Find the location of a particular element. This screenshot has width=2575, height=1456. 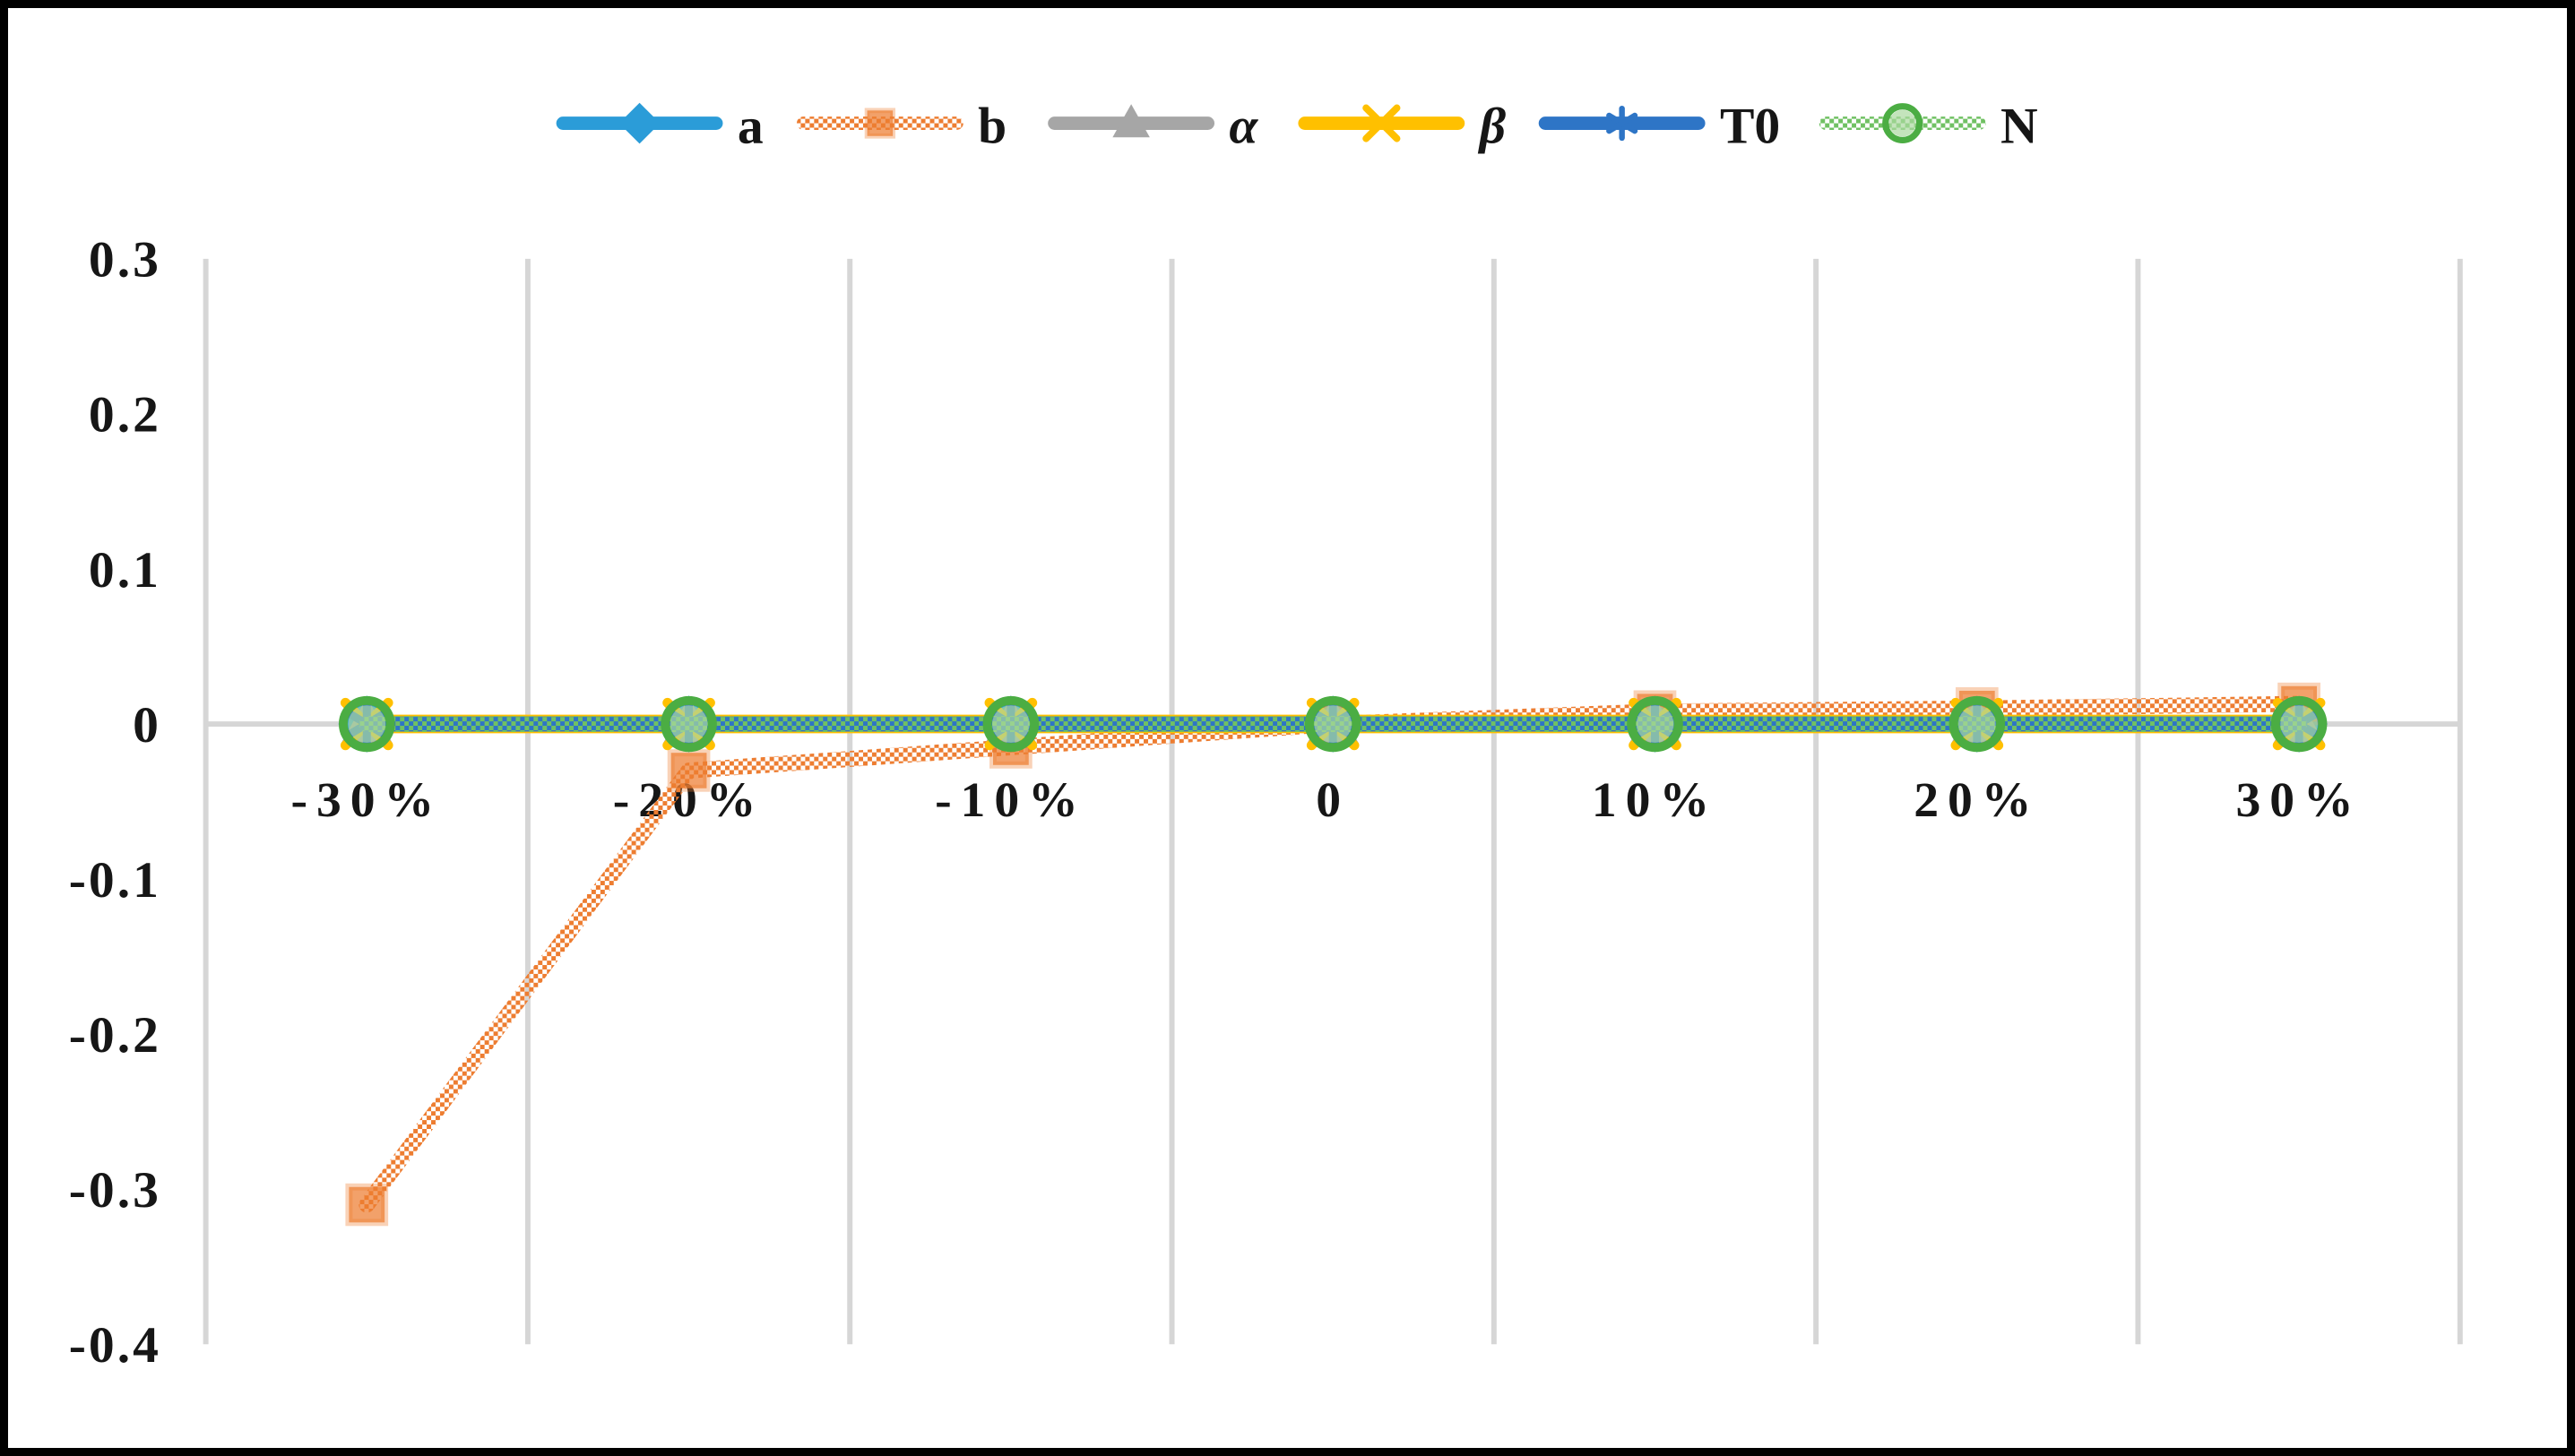

y-tick-label: 0 is located at coordinates (147, 725).